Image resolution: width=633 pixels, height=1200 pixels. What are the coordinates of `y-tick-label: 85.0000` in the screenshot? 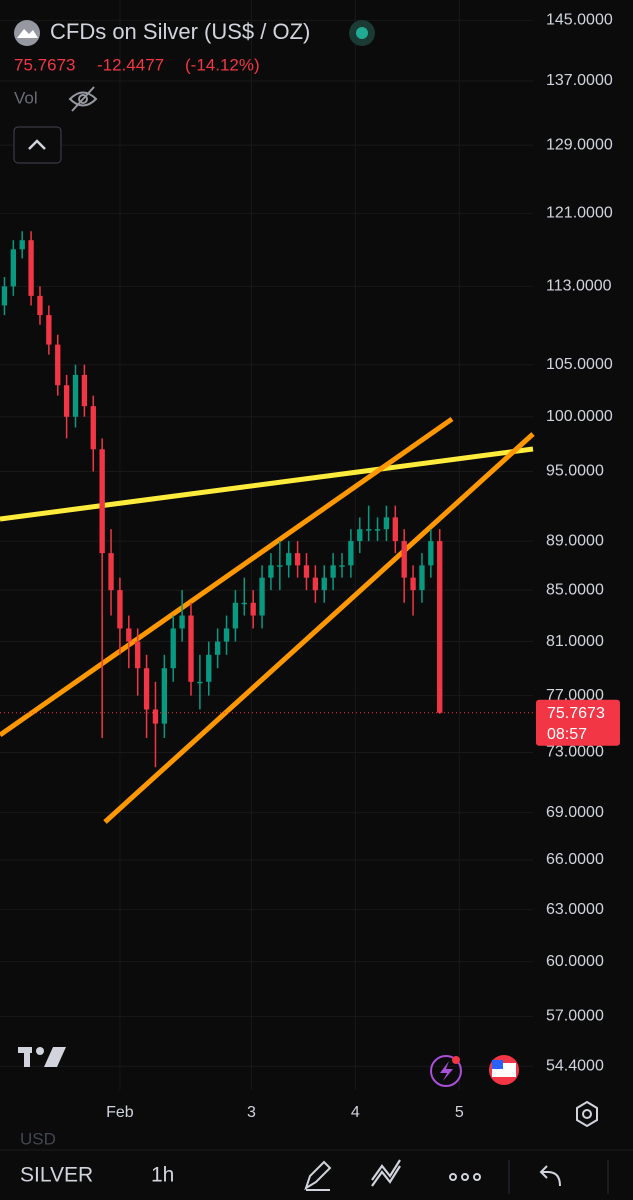 It's located at (575, 589).